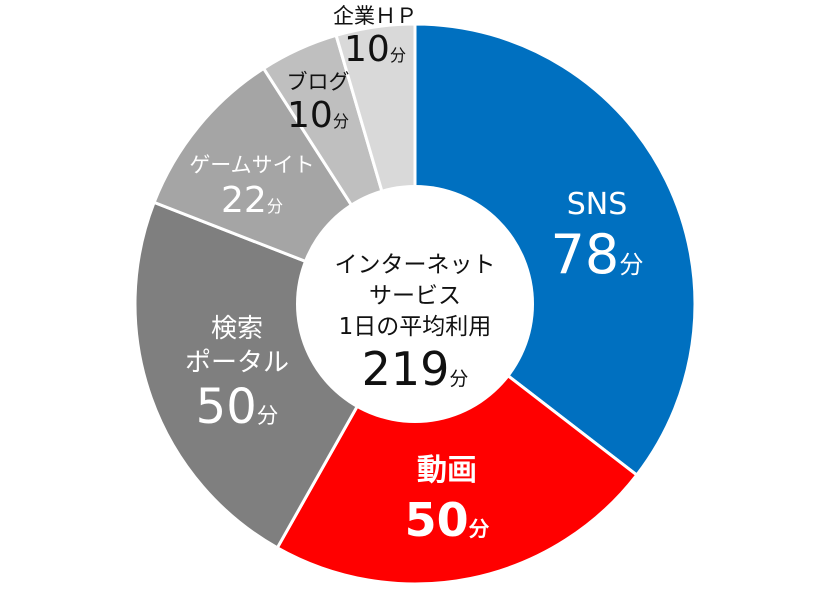 The width and height of the screenshot is (832, 602). I want to click on slice-label-blog: ブログ 10分, so click(318, 103).